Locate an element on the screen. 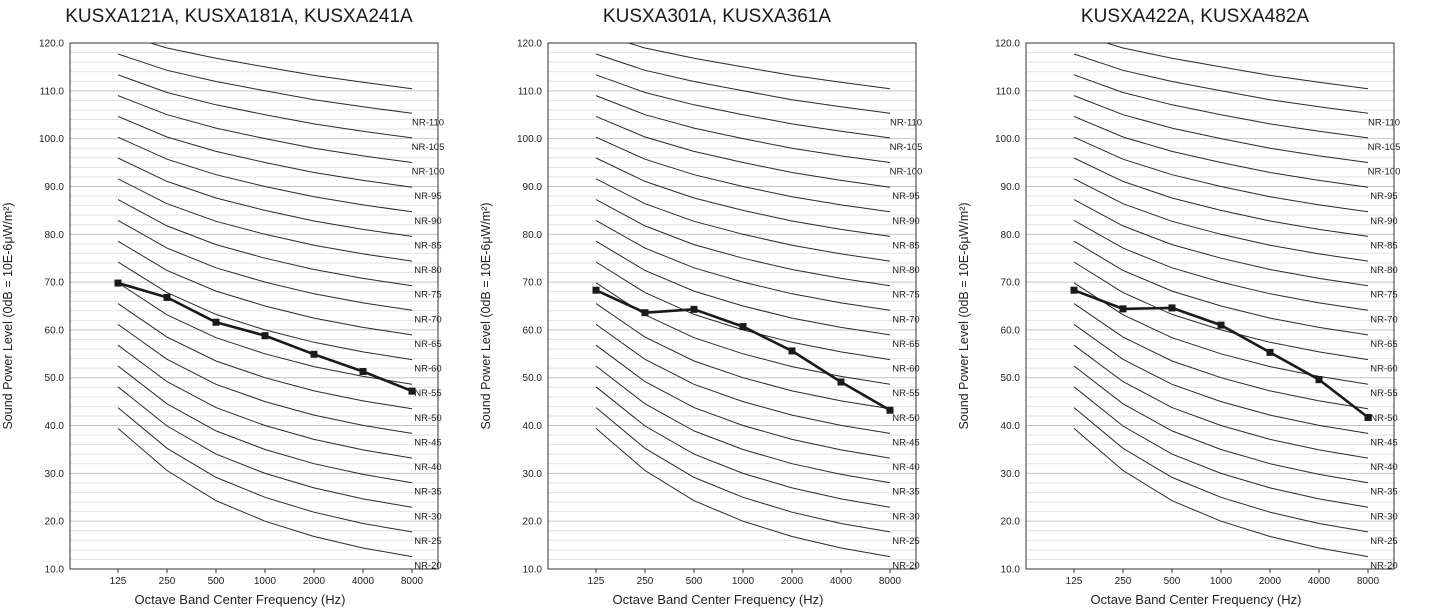  x-tick-label: 250 is located at coordinates (1123, 581).